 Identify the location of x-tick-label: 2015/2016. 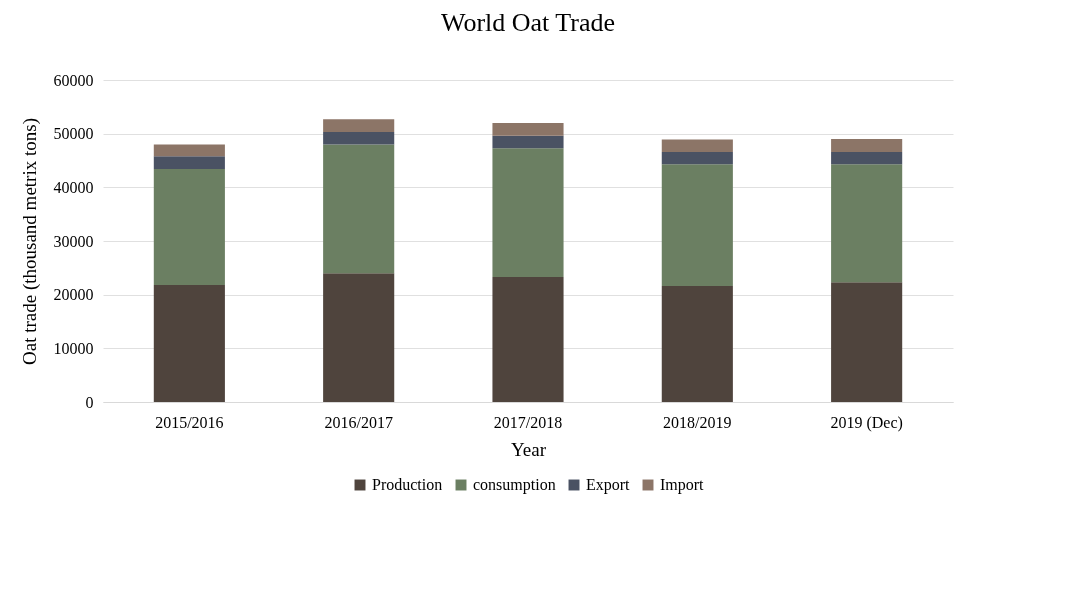
(189, 422).